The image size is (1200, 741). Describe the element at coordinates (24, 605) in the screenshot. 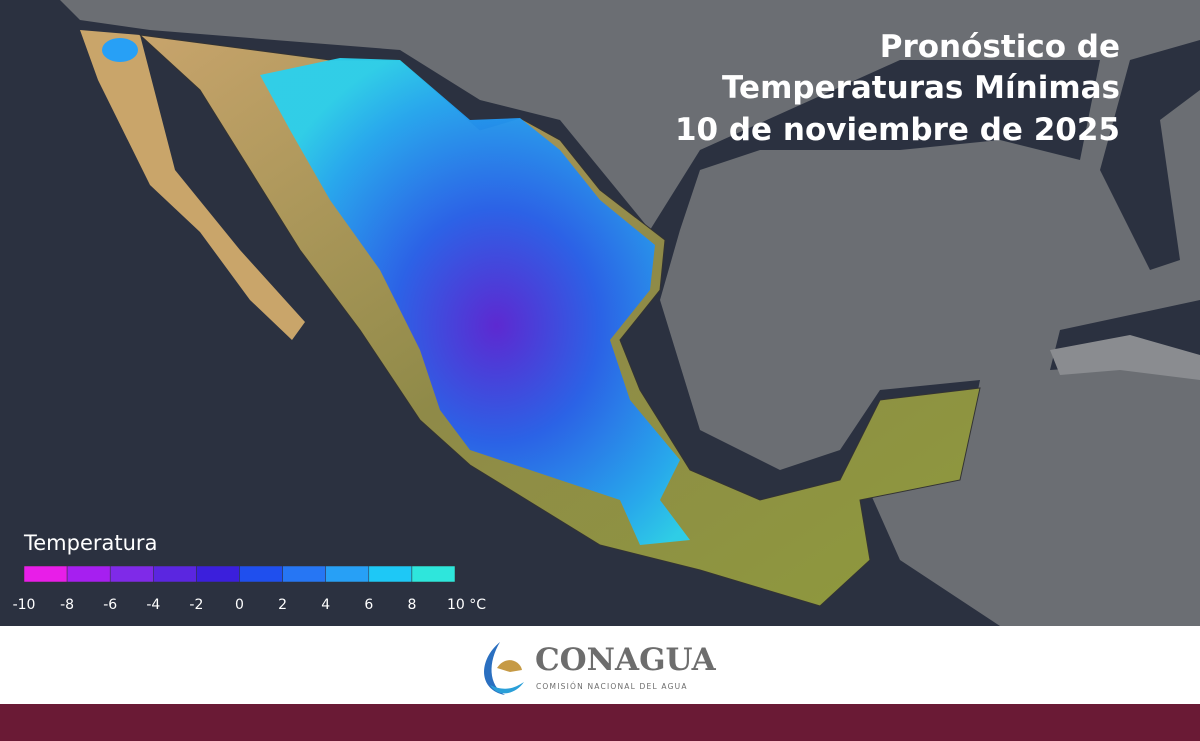

I see `legend-tick-label: -10` at that location.